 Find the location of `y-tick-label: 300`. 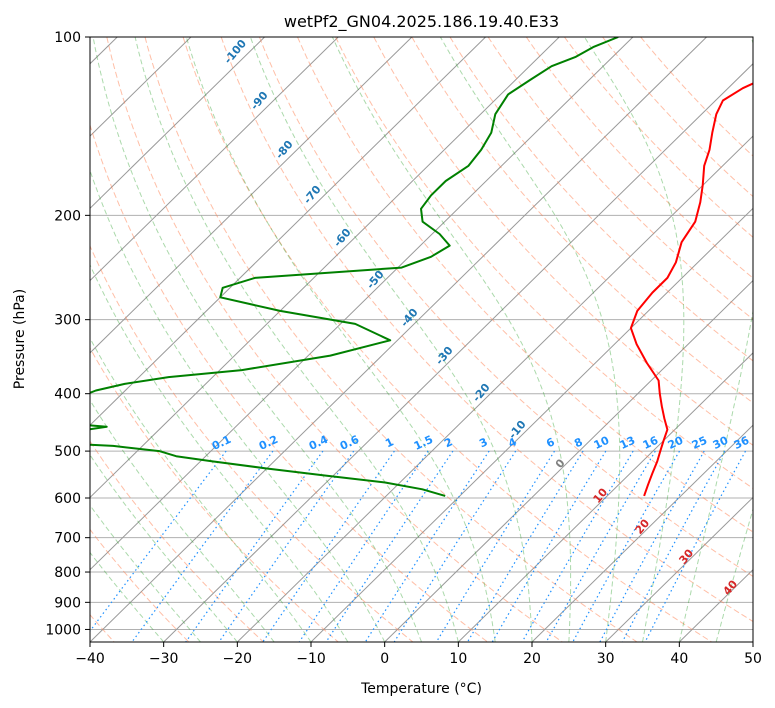

y-tick-label: 300 is located at coordinates (67, 321).